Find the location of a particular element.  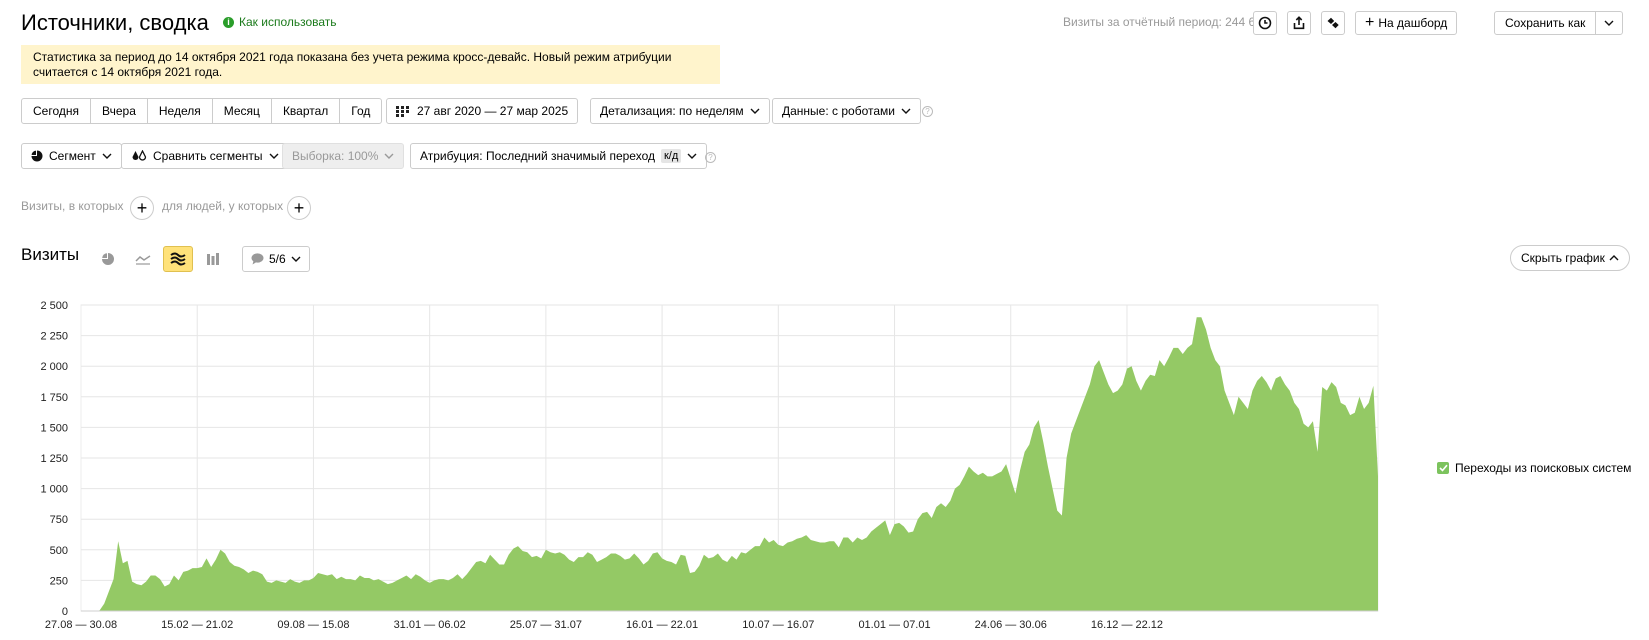

save-as-button: Сохранить как is located at coordinates (1546, 23).